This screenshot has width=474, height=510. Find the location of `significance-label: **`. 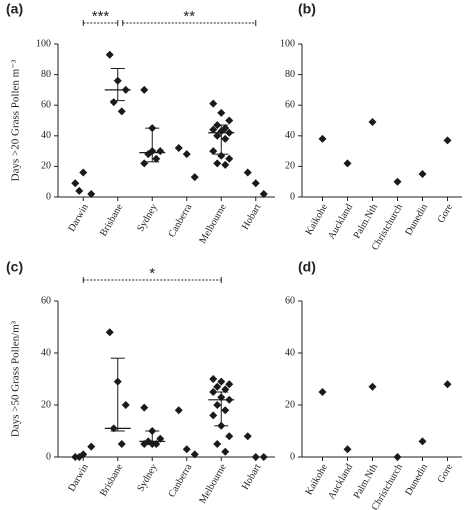

significance-label: ** is located at coordinates (189, 16).